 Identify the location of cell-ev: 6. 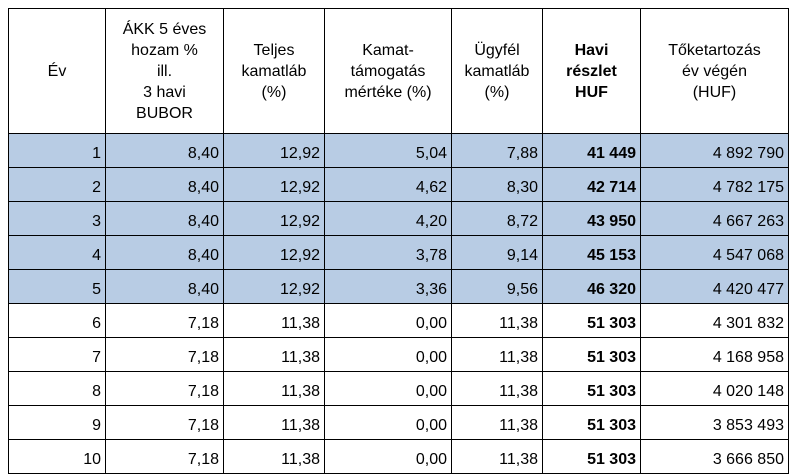
(57, 320).